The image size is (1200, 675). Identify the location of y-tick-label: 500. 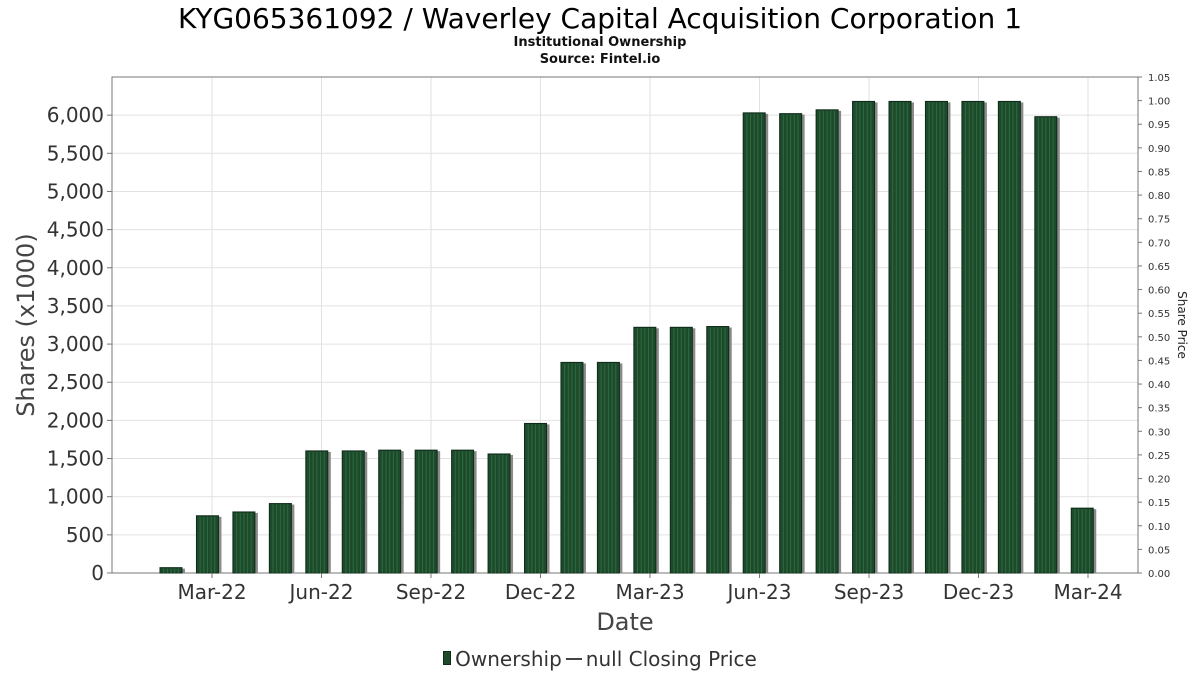
(85, 535).